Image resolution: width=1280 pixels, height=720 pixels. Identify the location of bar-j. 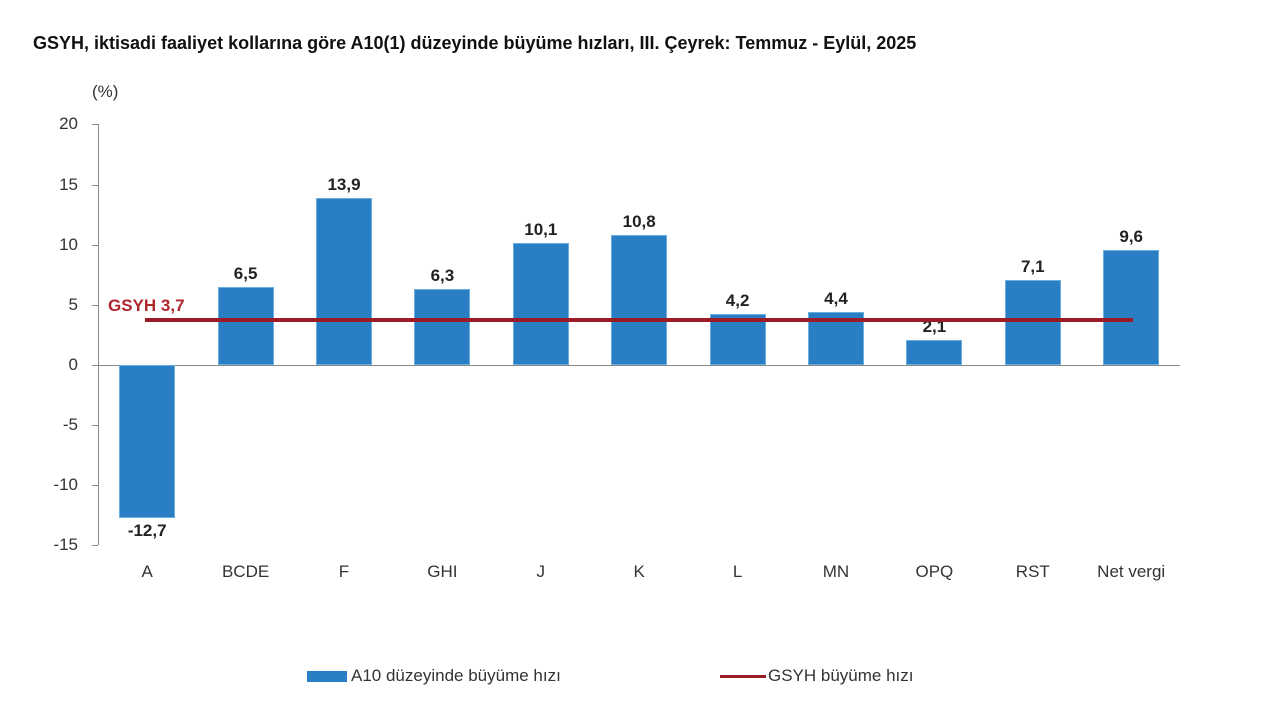
(540, 304).